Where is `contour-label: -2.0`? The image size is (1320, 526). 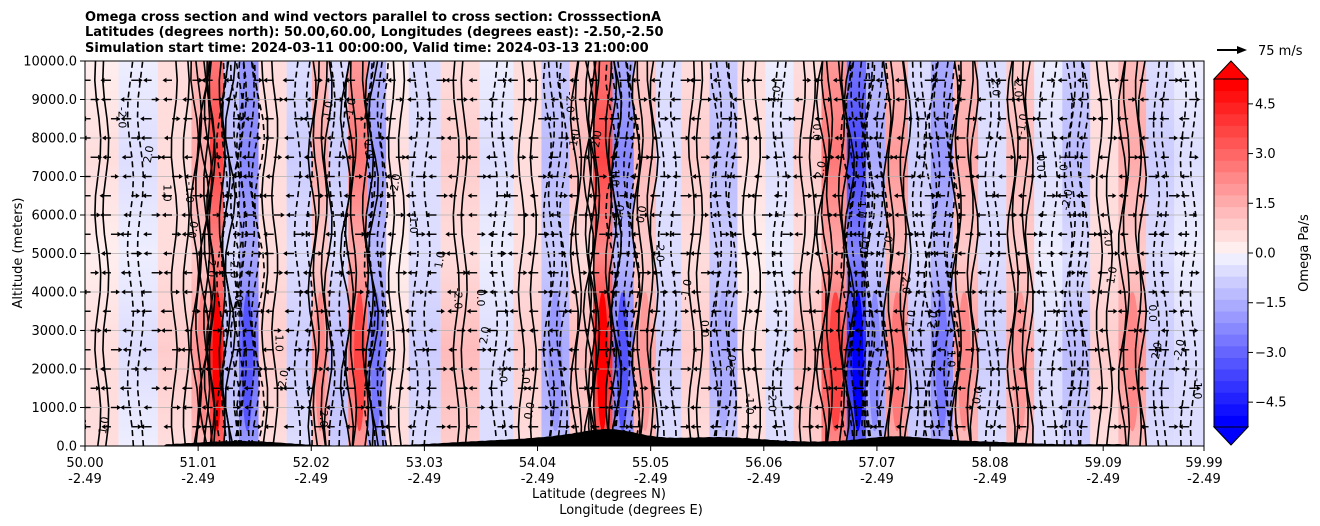 contour-label: -2.0 is located at coordinates (395, 184).